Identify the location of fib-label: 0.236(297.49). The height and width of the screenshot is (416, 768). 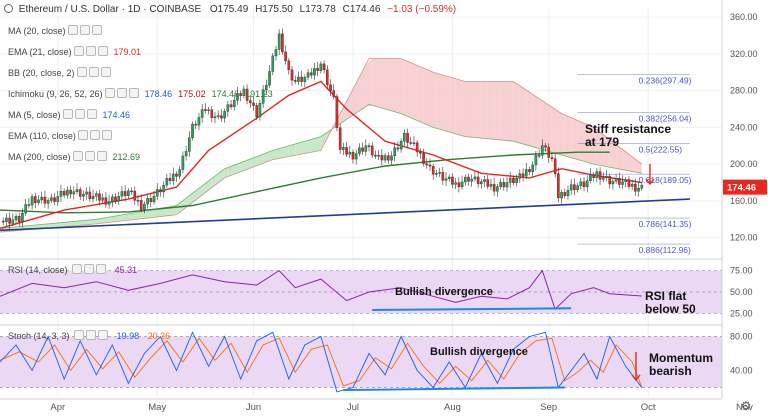
(665, 81).